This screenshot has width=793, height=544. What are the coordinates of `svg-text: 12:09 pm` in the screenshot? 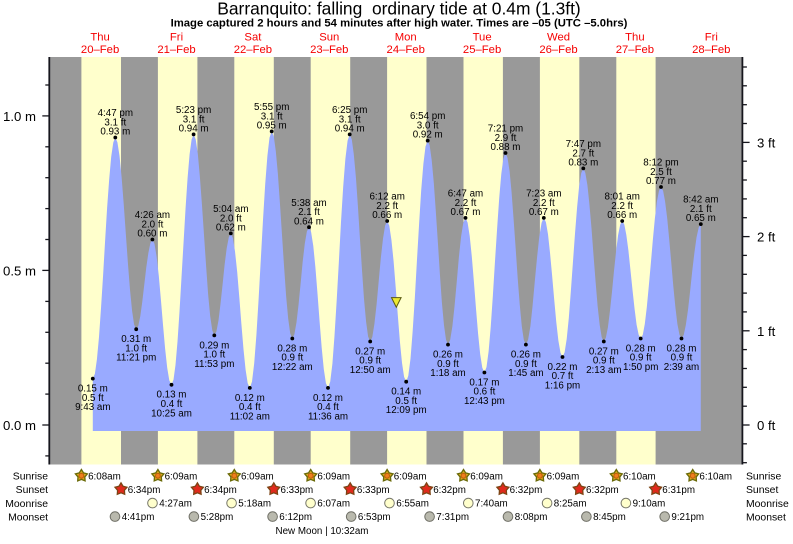 It's located at (406, 410).